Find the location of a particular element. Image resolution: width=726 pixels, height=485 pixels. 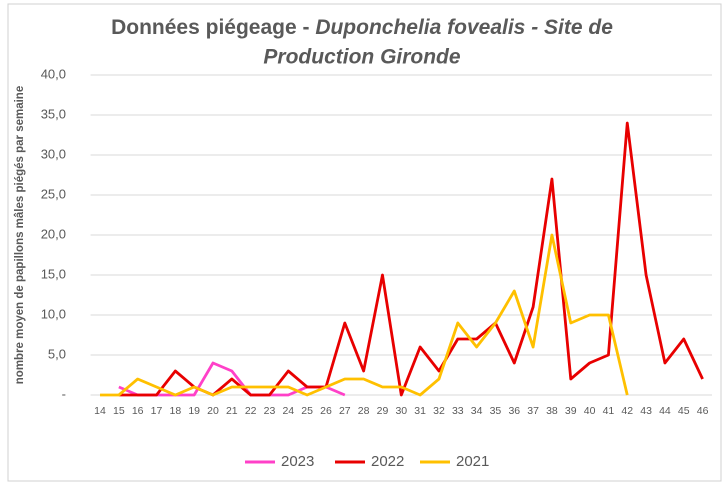

x-tick-label: 26 is located at coordinates (326, 411).